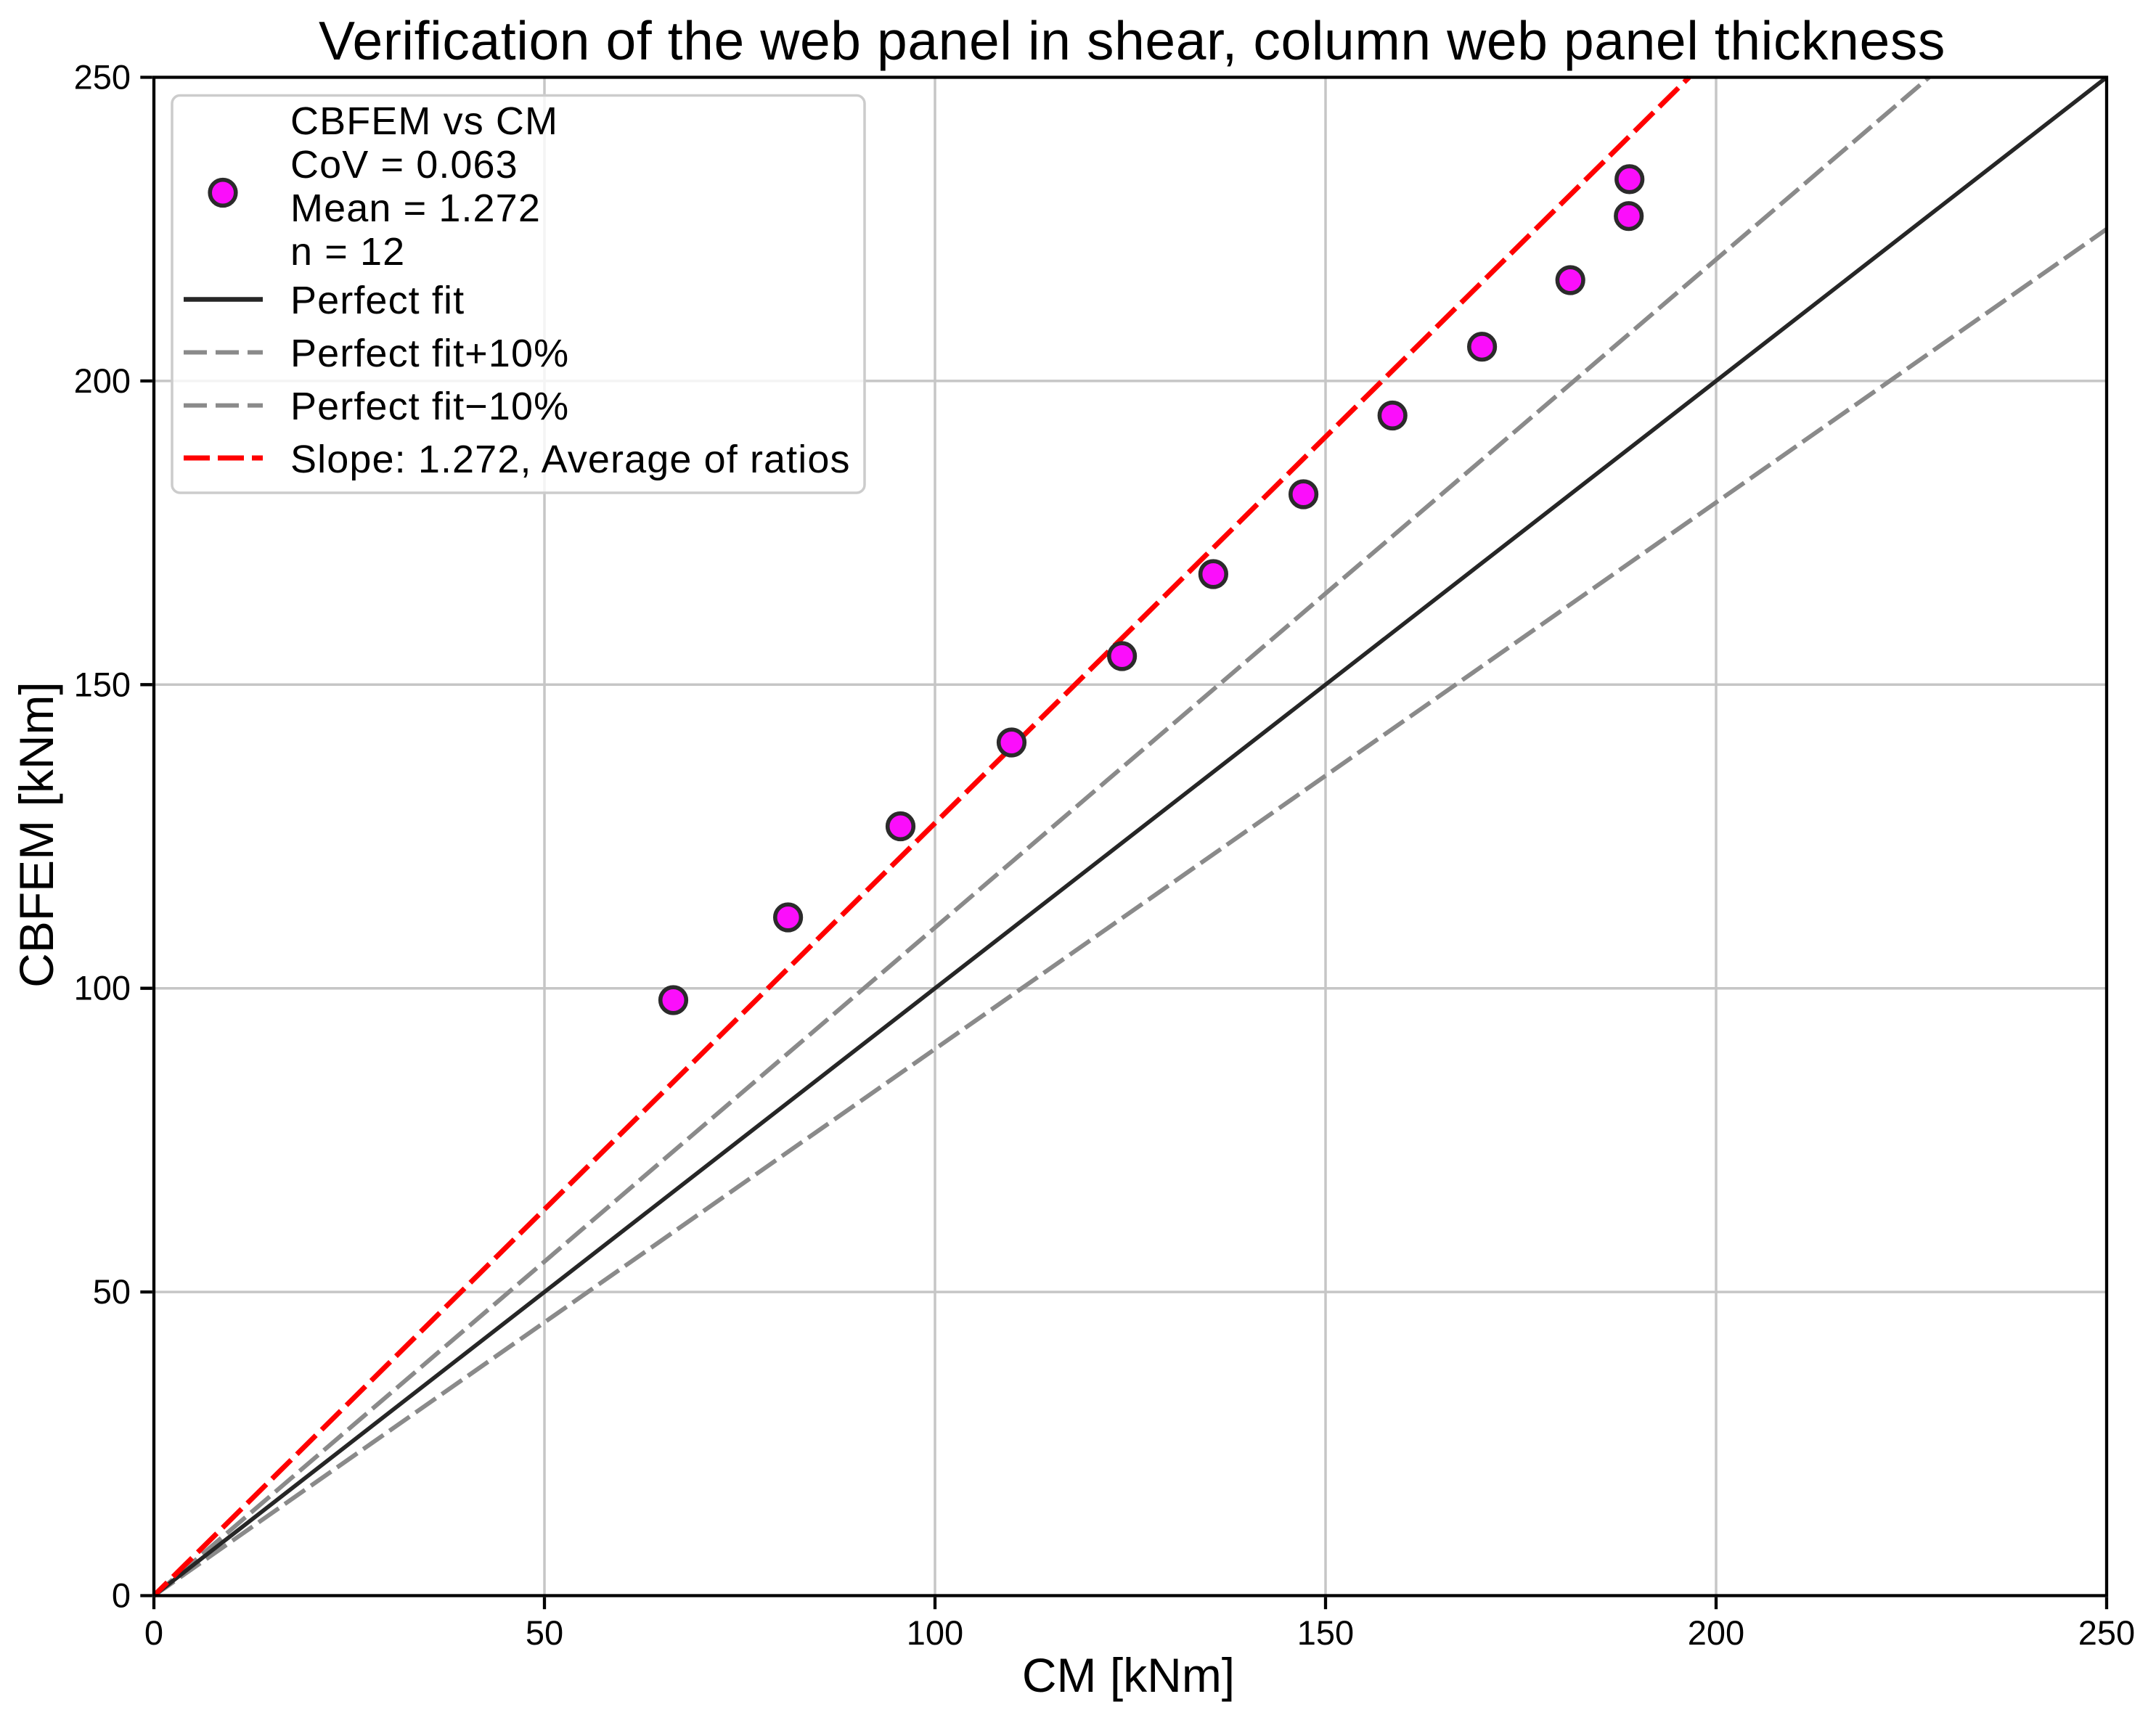 The width and height of the screenshot is (2156, 1723). Describe the element at coordinates (348, 252) in the screenshot. I see `svg-text: n = 12` at that location.